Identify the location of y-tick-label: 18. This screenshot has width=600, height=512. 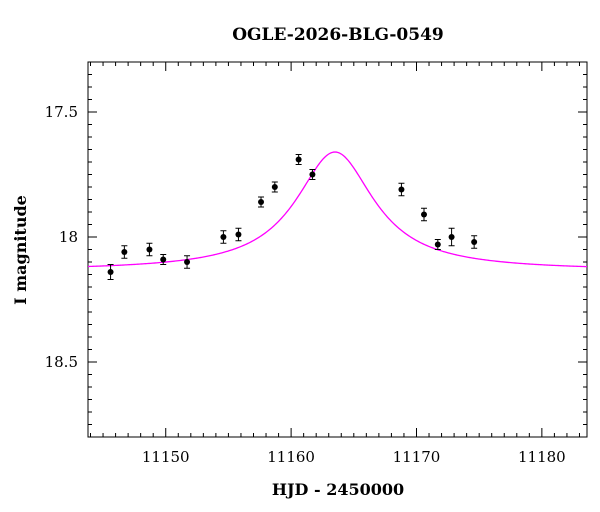
(68, 237).